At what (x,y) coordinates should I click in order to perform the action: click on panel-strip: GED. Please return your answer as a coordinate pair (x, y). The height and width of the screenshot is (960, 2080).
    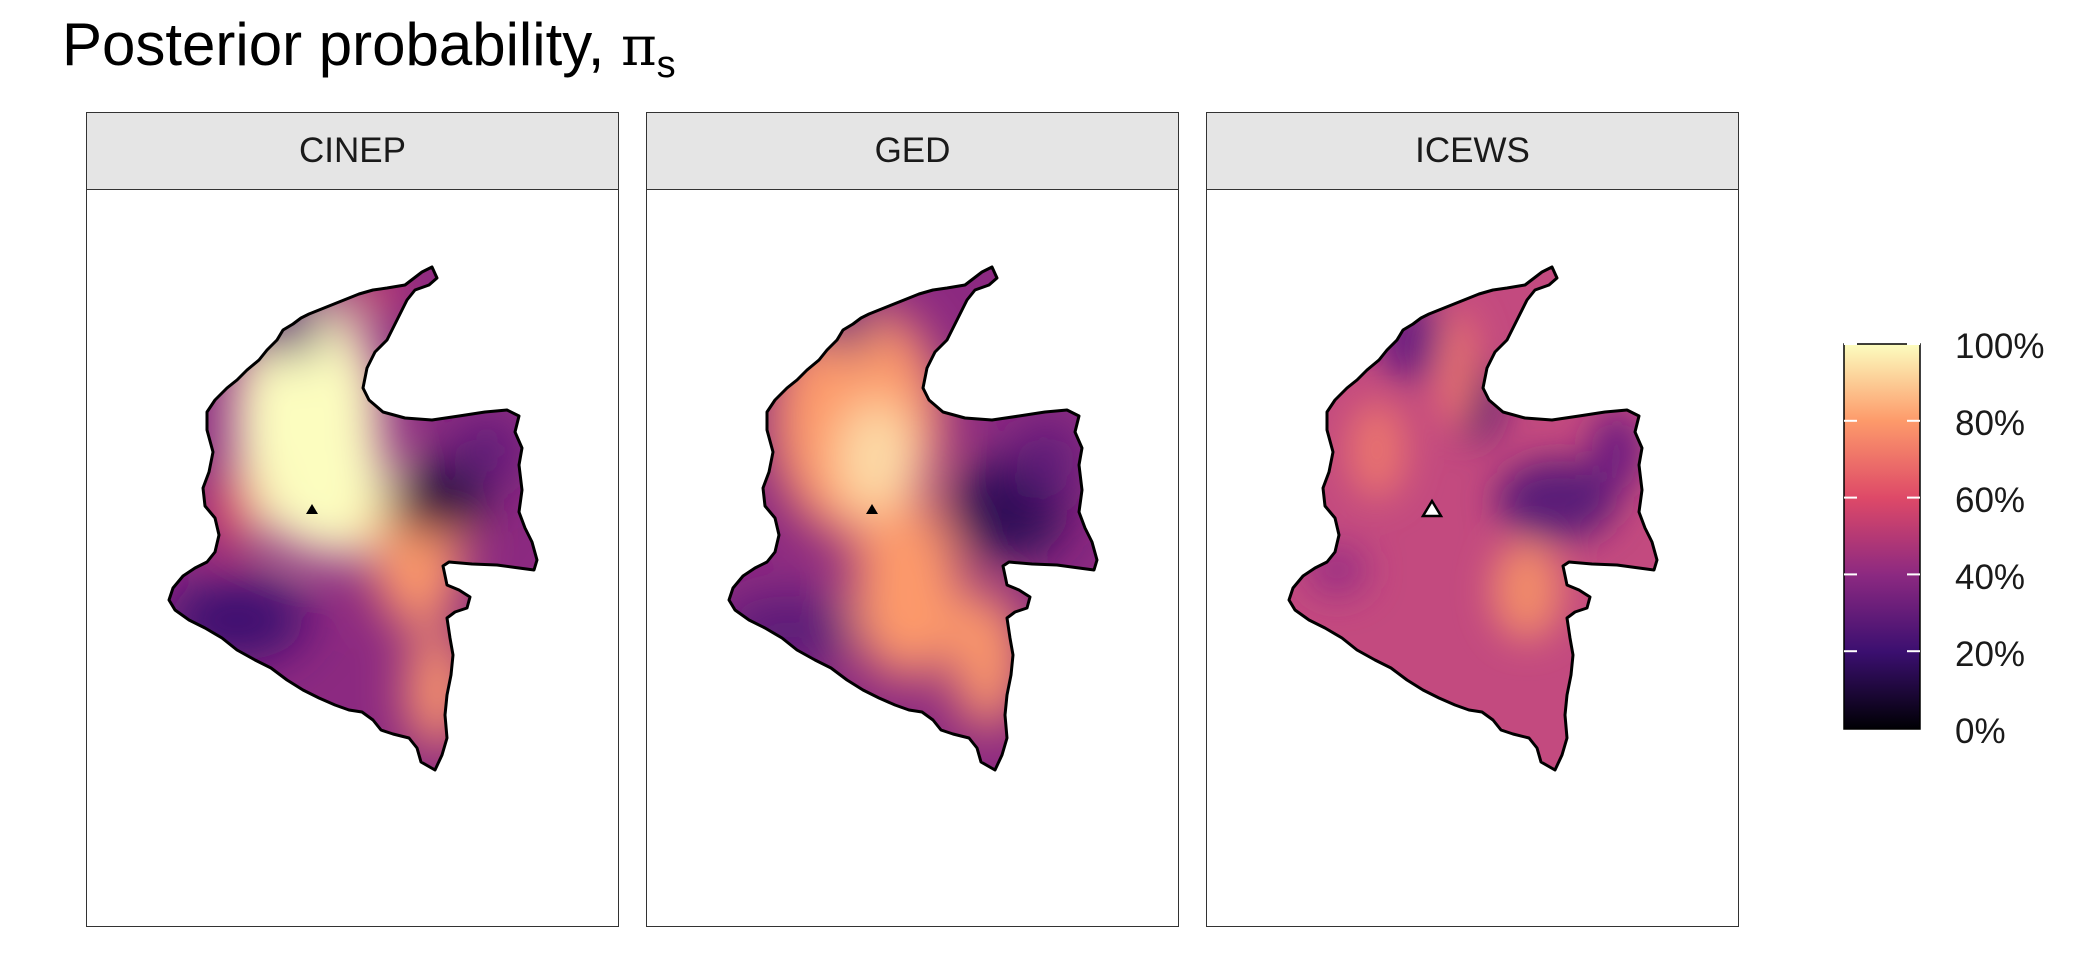
    Looking at the image, I should click on (912, 151).